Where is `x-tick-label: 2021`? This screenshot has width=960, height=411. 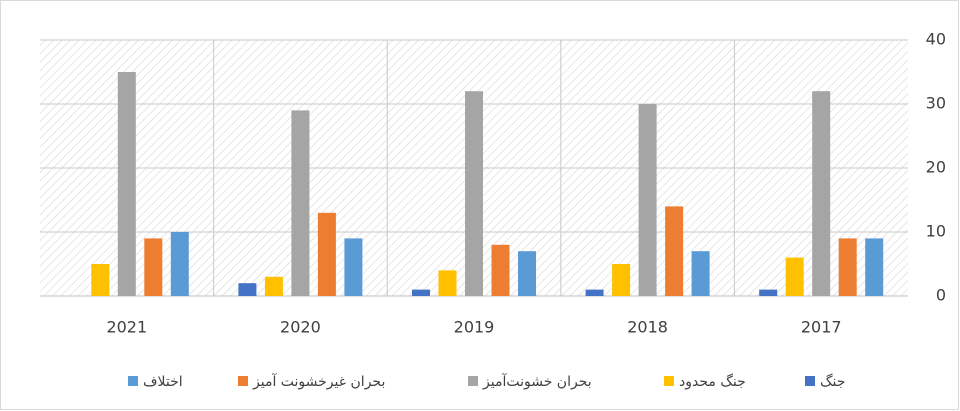 x-tick-label: 2021 is located at coordinates (126, 327).